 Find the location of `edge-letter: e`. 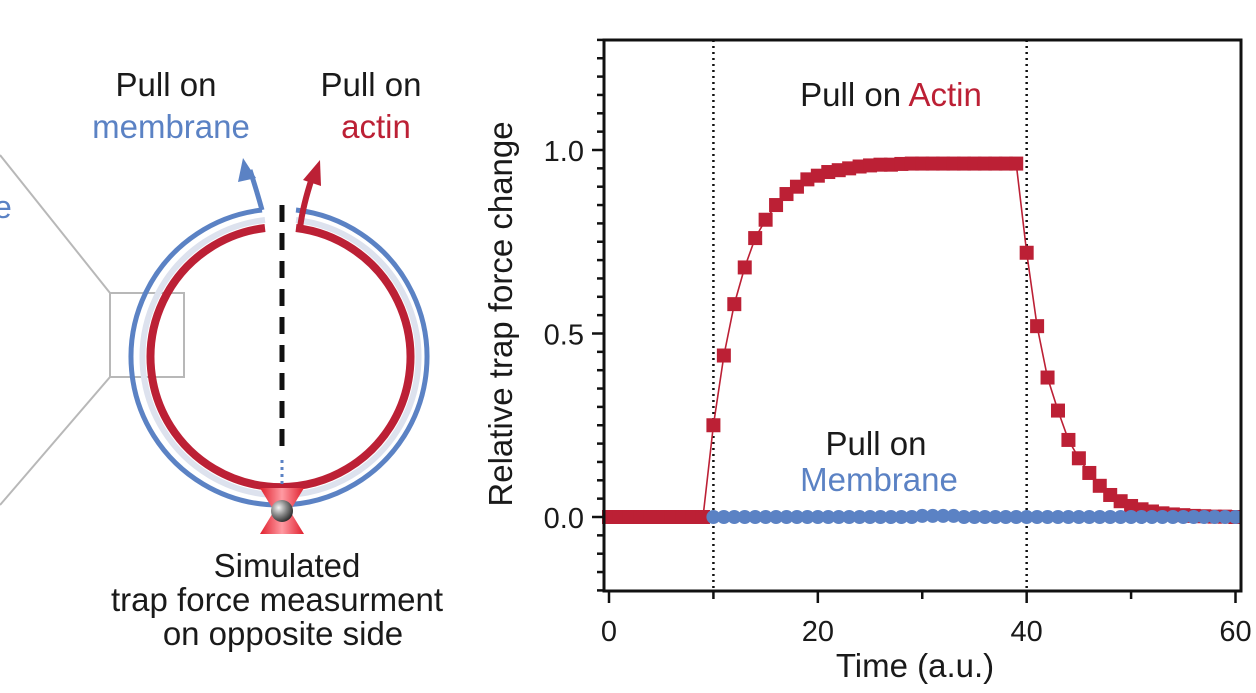

edge-letter: e is located at coordinates (6, 207).